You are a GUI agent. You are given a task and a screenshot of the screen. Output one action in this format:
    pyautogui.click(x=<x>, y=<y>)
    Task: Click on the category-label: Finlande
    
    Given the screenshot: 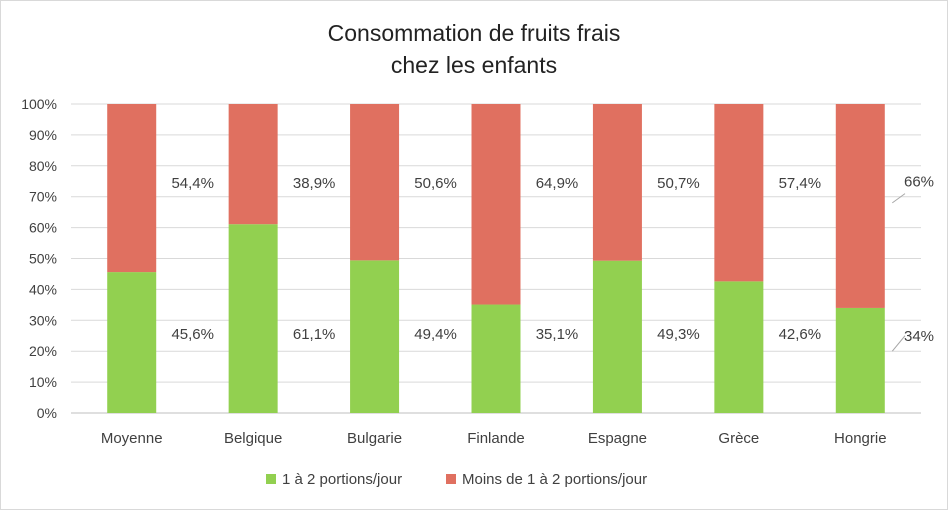 What is the action you would take?
    pyautogui.click(x=496, y=438)
    